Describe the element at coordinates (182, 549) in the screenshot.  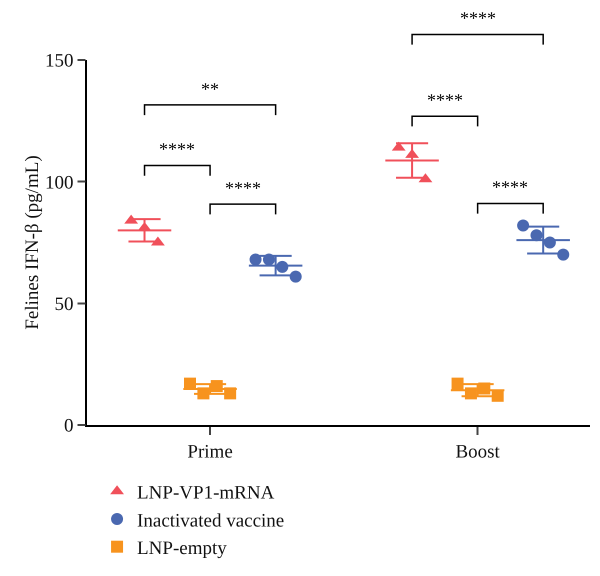
I see `legend-label: LNP-empty` at that location.